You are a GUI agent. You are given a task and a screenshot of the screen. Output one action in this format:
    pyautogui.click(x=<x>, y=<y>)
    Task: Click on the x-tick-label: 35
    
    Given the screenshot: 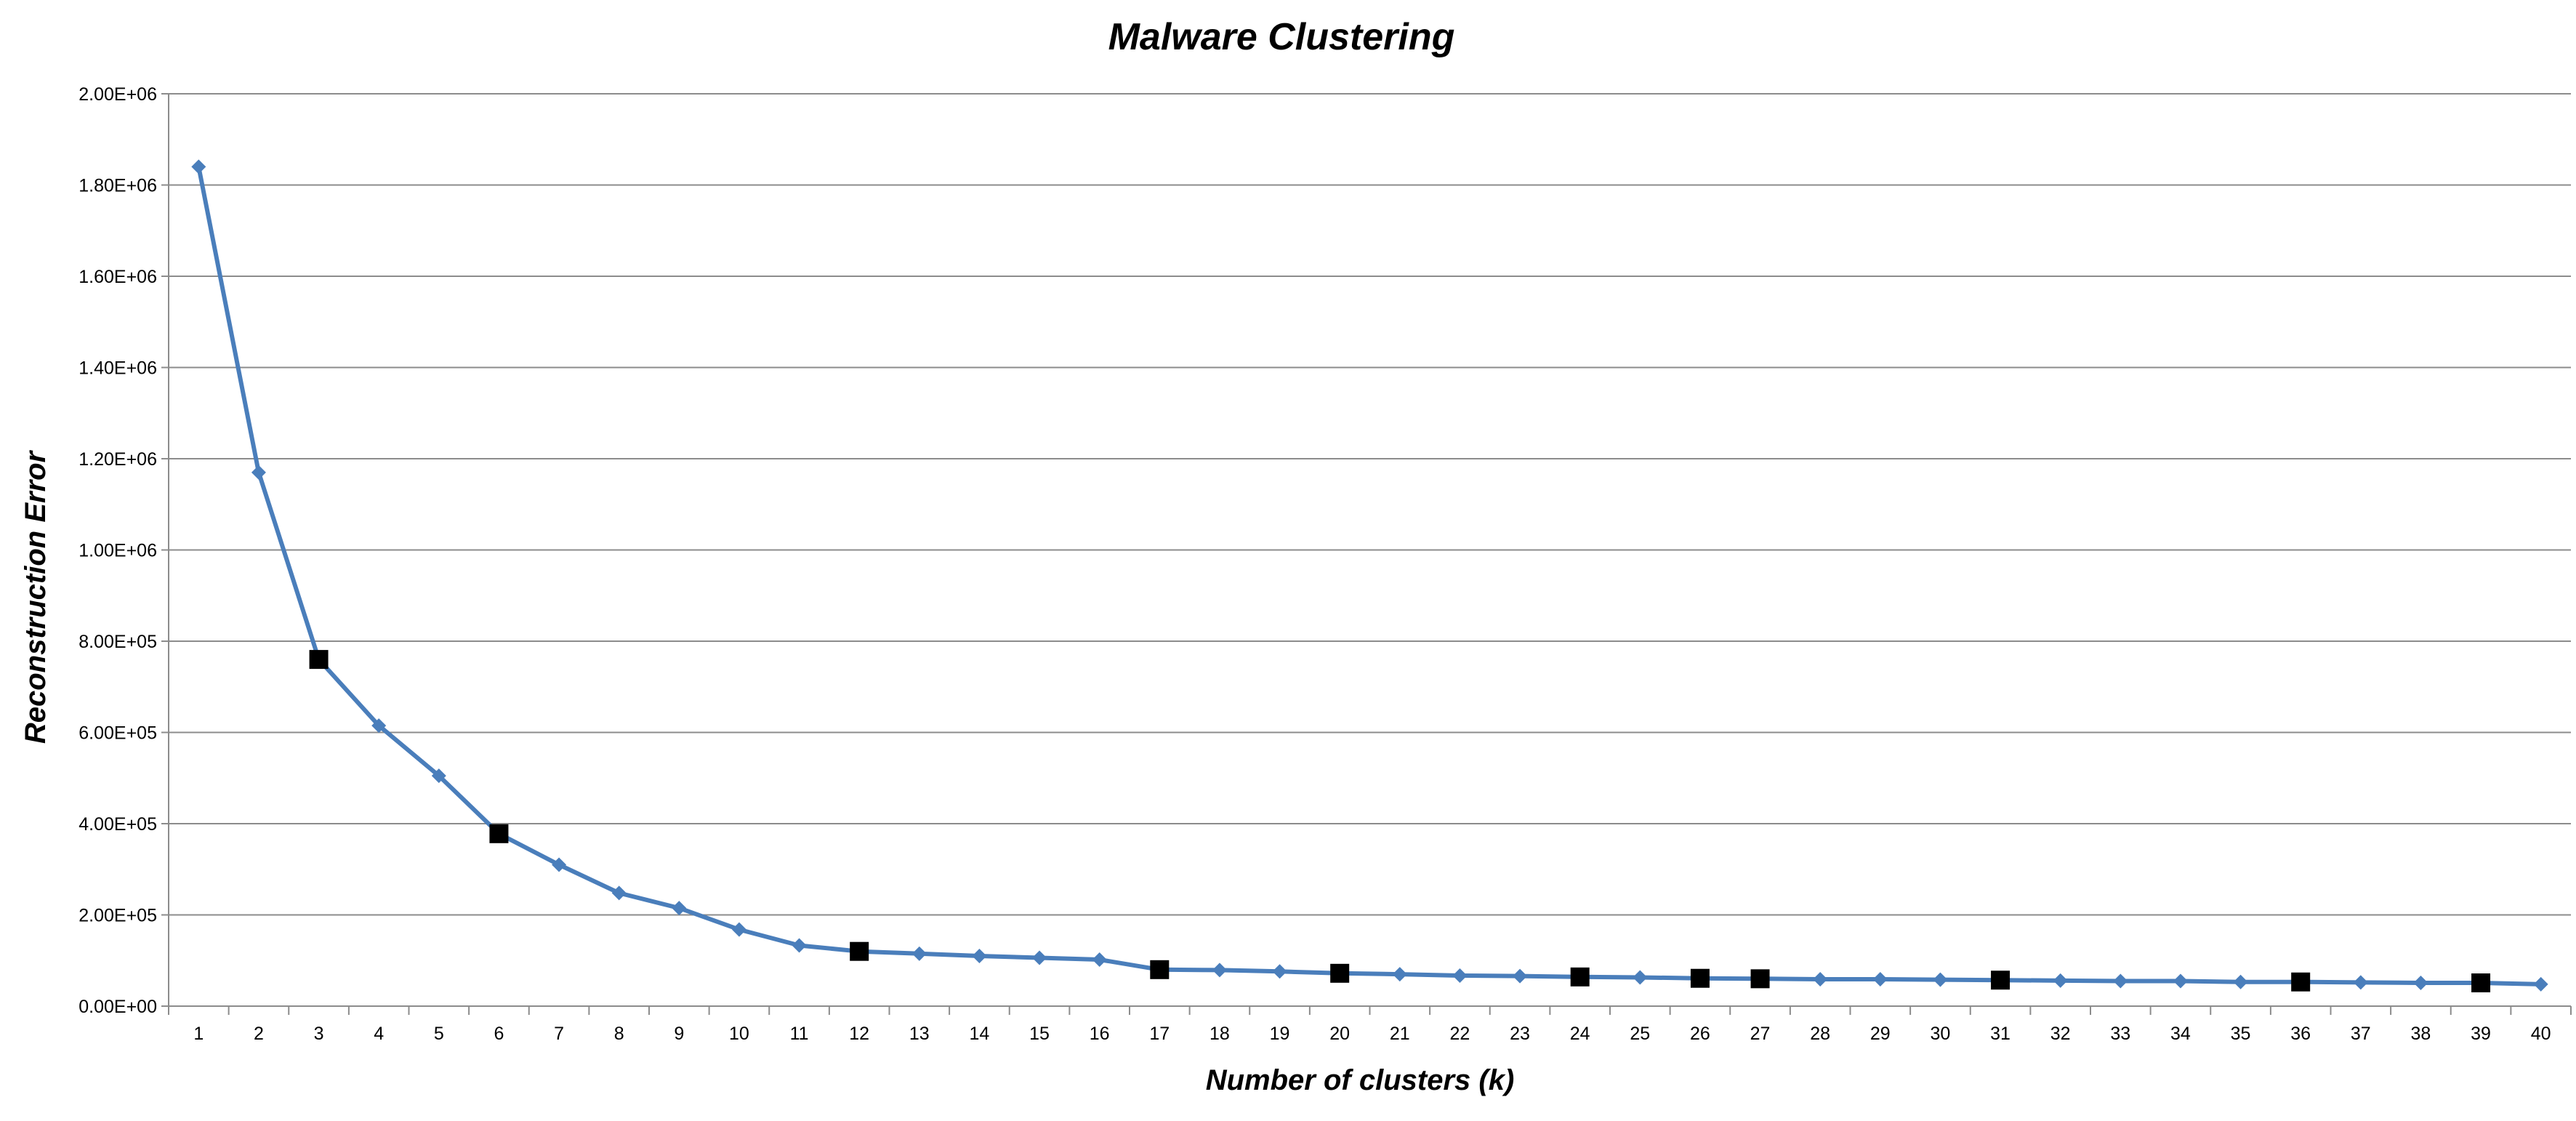 What is the action you would take?
    pyautogui.click(x=2241, y=1034)
    